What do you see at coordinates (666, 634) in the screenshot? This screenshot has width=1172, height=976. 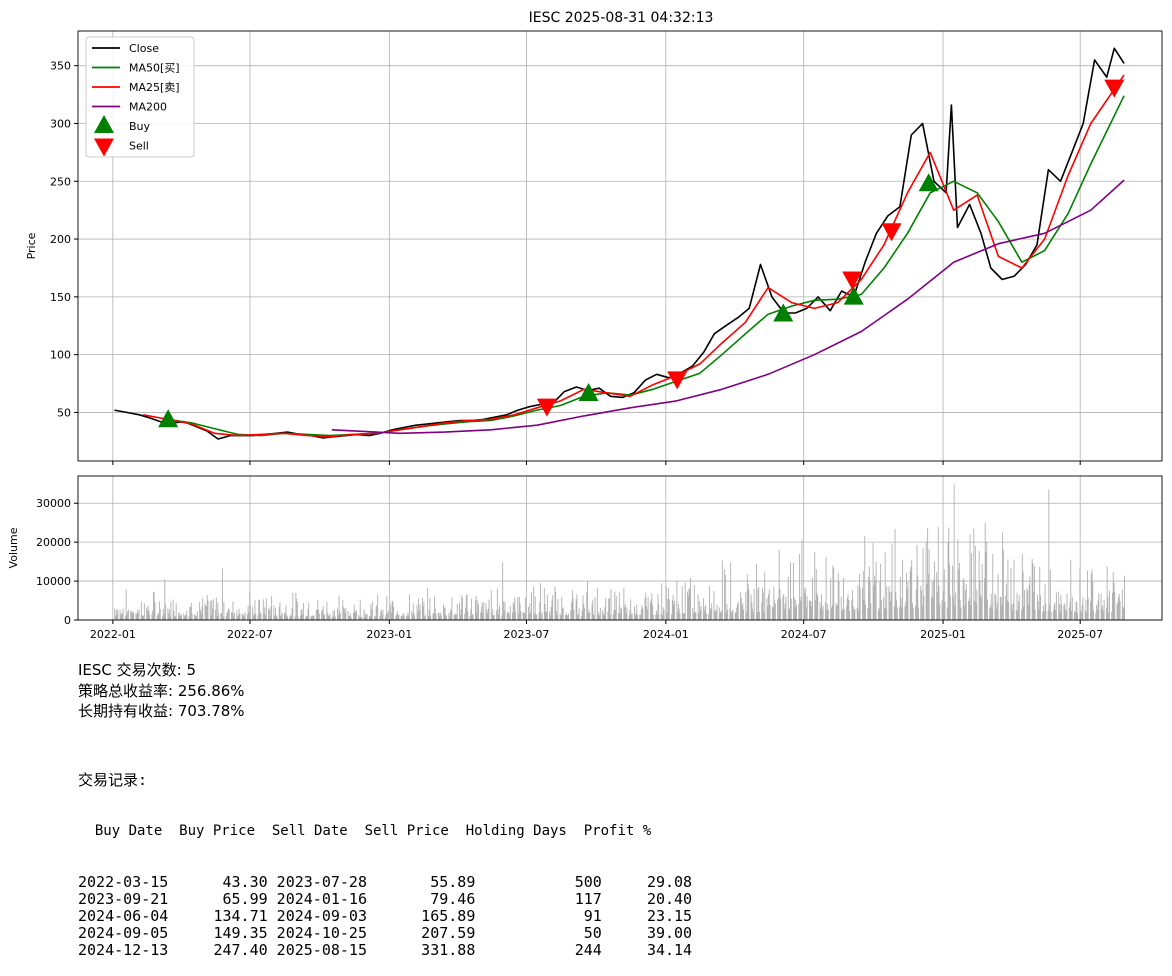 I see `x-tick-label: 2024-01` at bounding box center [666, 634].